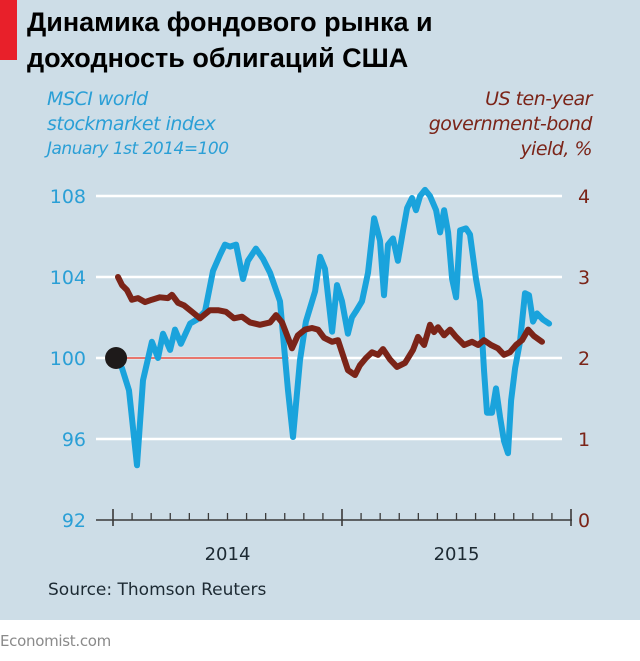 The image size is (640, 661). Describe the element at coordinates (584, 440) in the screenshot. I see `right-tick-label: 1` at that location.